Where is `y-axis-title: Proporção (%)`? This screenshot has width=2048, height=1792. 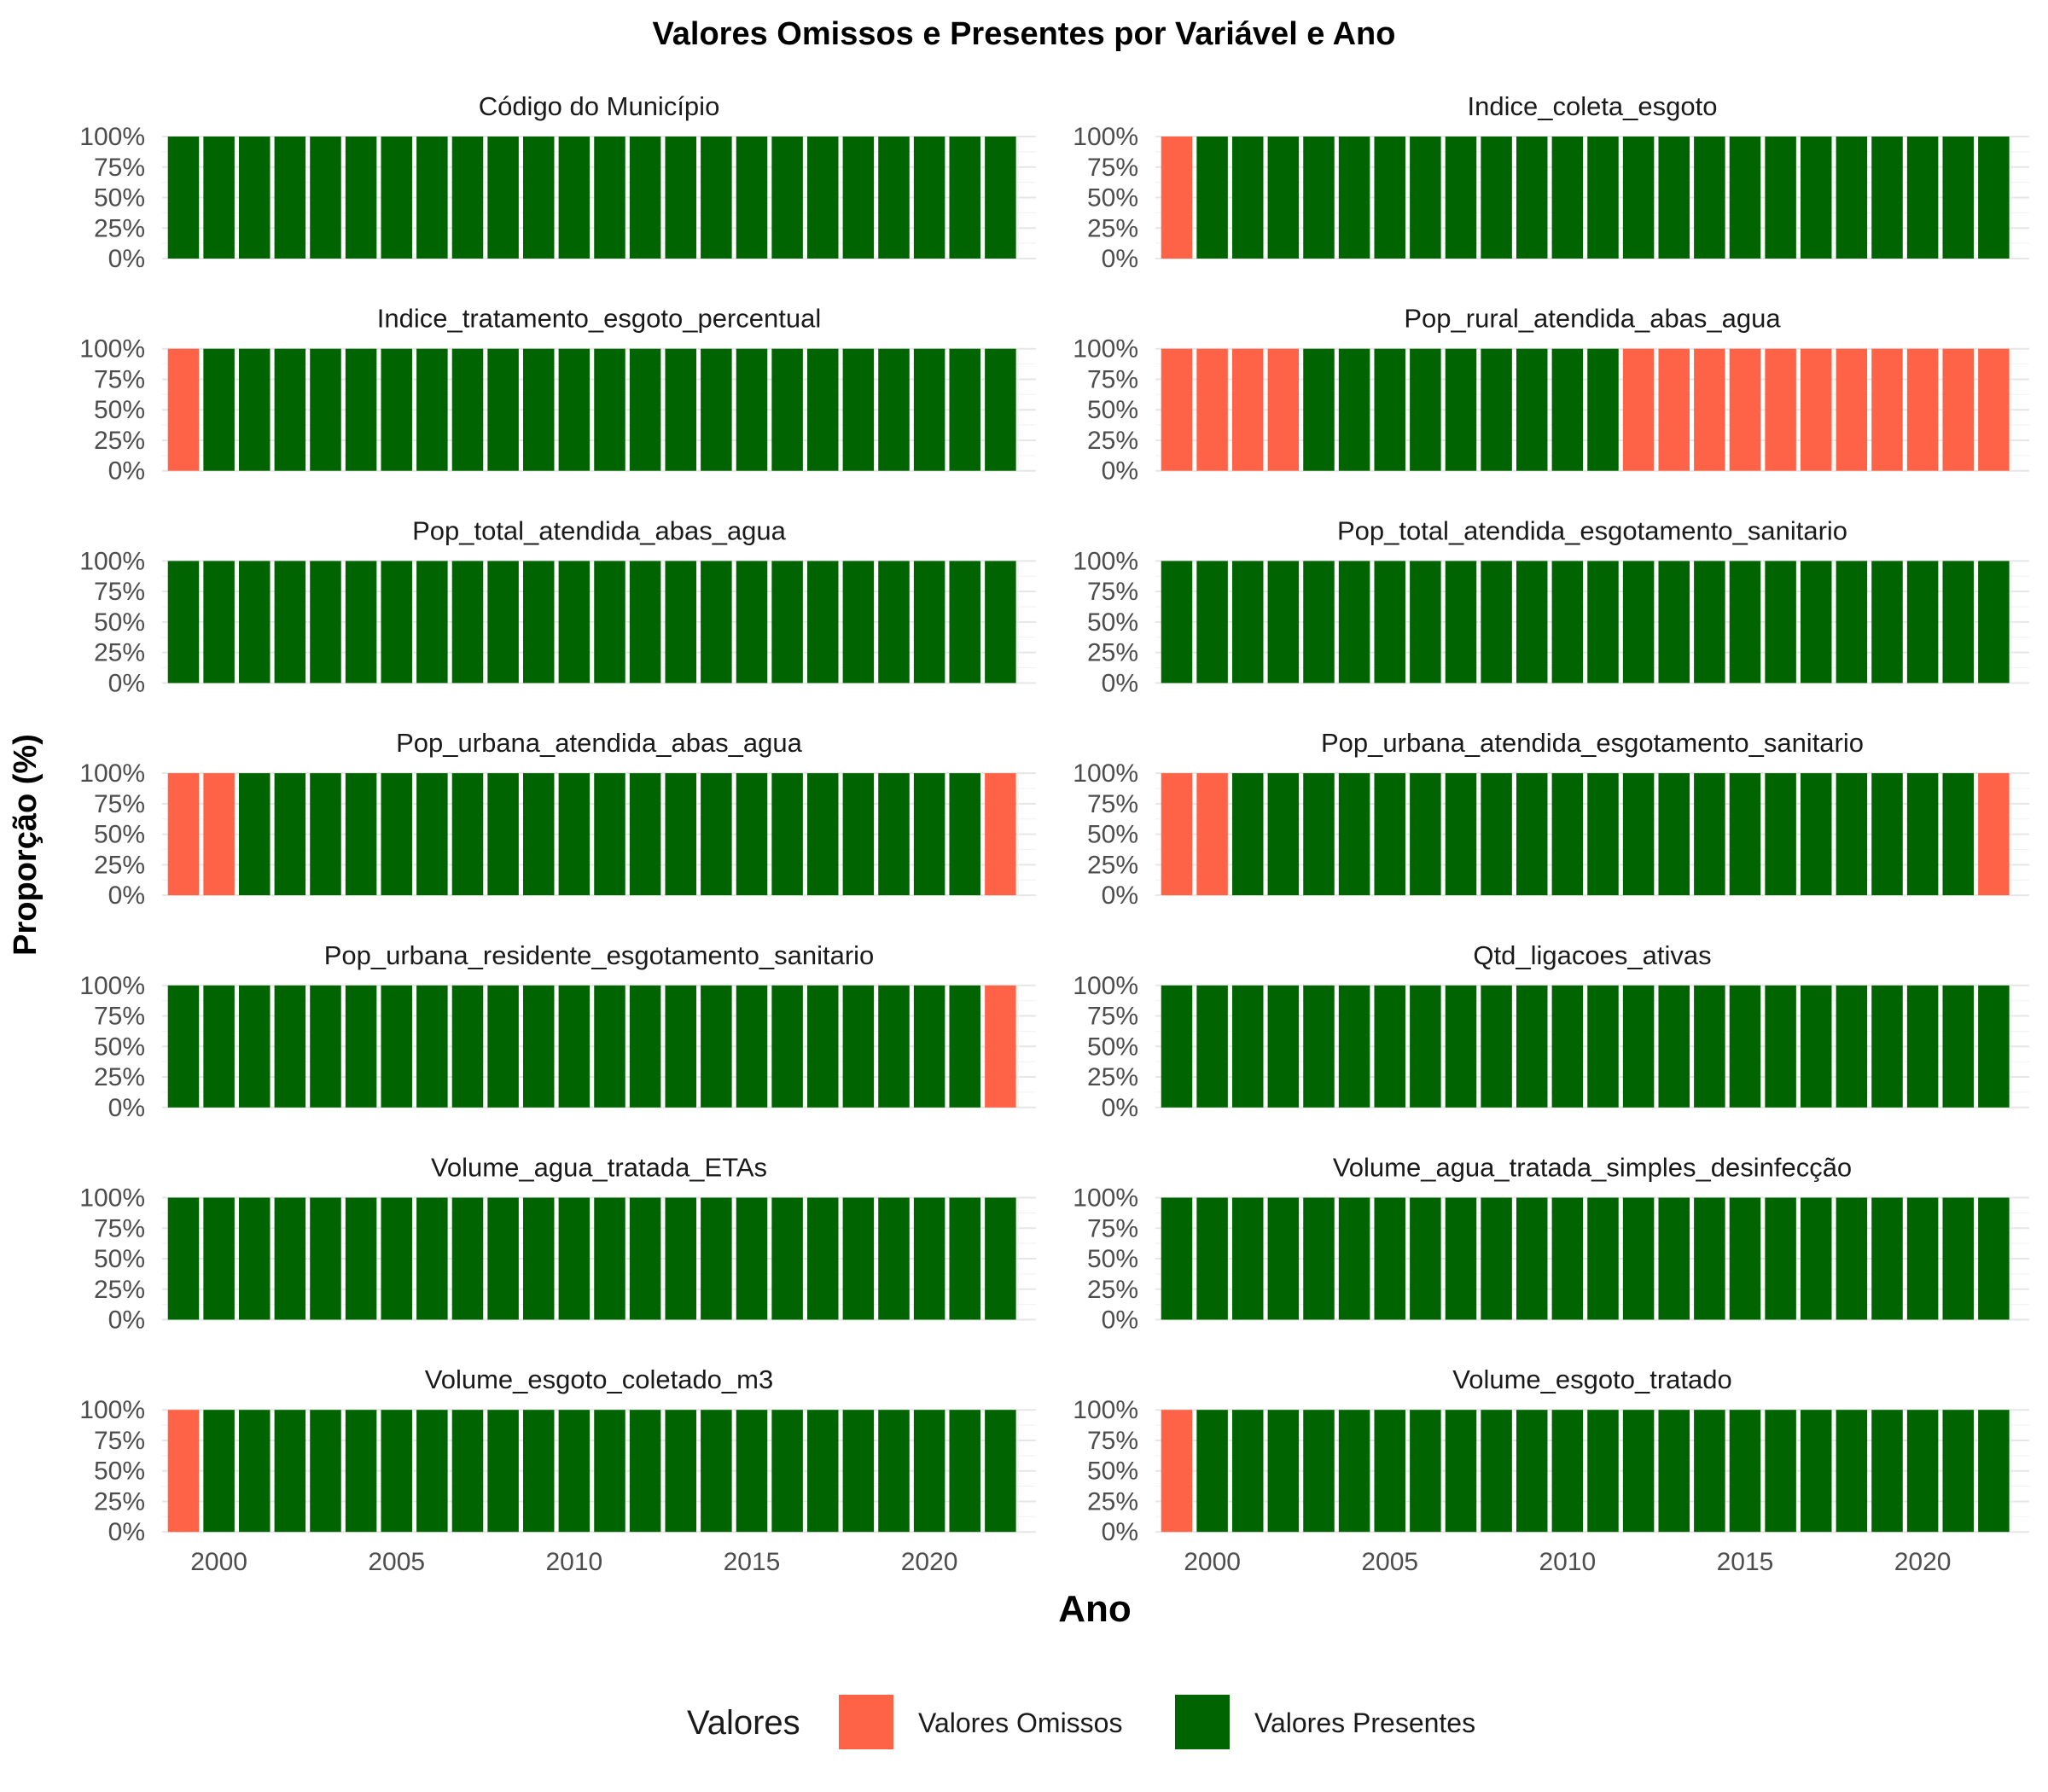 y-axis-title: Proporção (%) is located at coordinates (26, 845).